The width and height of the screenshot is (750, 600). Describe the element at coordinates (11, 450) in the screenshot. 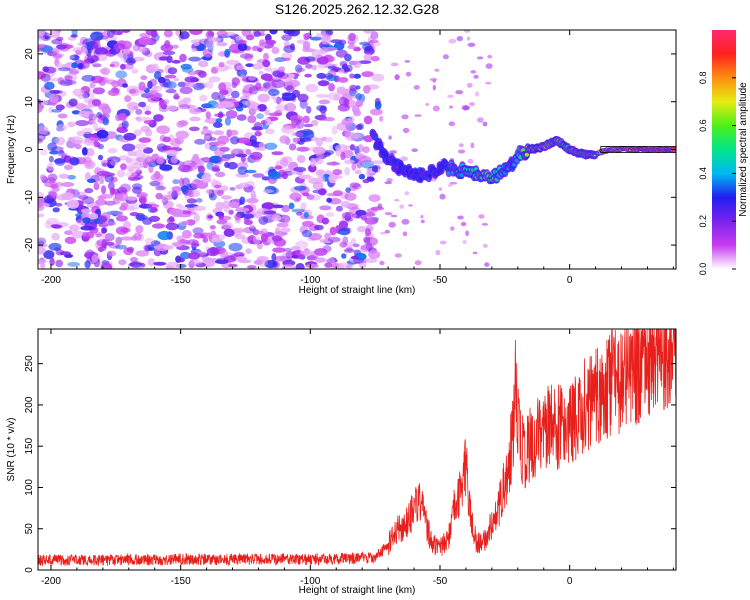

I see `snr-y-label: SNR (10 * v/v)` at that location.